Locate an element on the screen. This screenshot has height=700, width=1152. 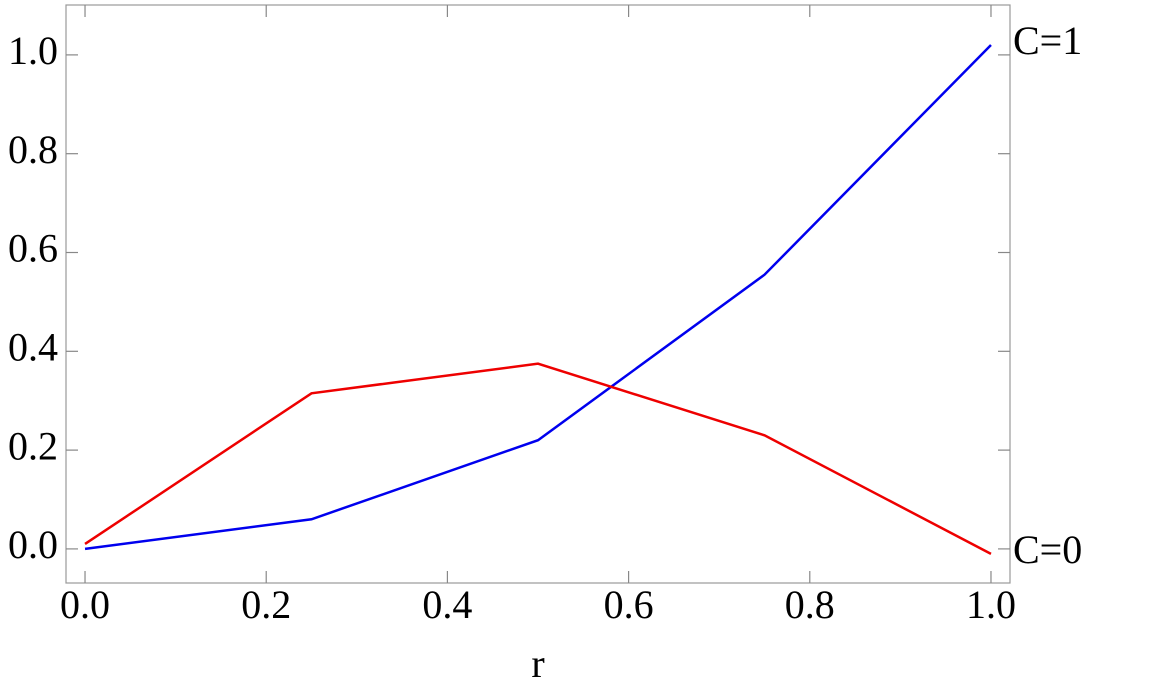
x-tick-label: 0.4 is located at coordinates (447, 604).